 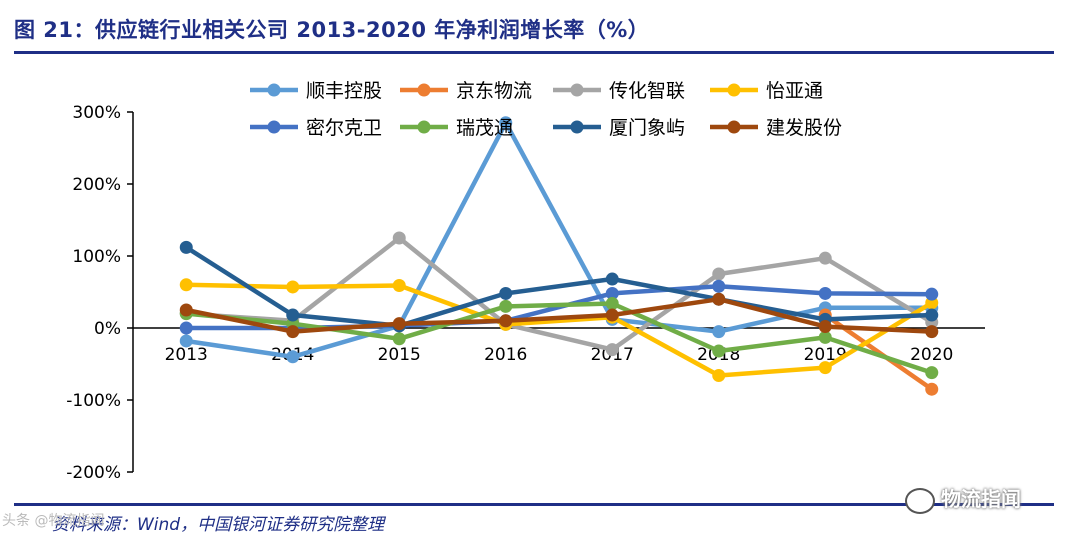 What do you see at coordinates (93, 473) in the screenshot?
I see `y-tick-label: -200%` at bounding box center [93, 473].